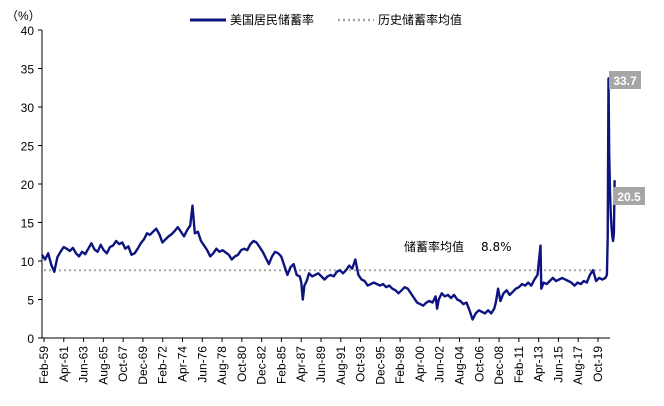 This screenshot has height=406, width=664. What do you see at coordinates (28, 70) in the screenshot?
I see `y-tick-label: 35` at bounding box center [28, 70].